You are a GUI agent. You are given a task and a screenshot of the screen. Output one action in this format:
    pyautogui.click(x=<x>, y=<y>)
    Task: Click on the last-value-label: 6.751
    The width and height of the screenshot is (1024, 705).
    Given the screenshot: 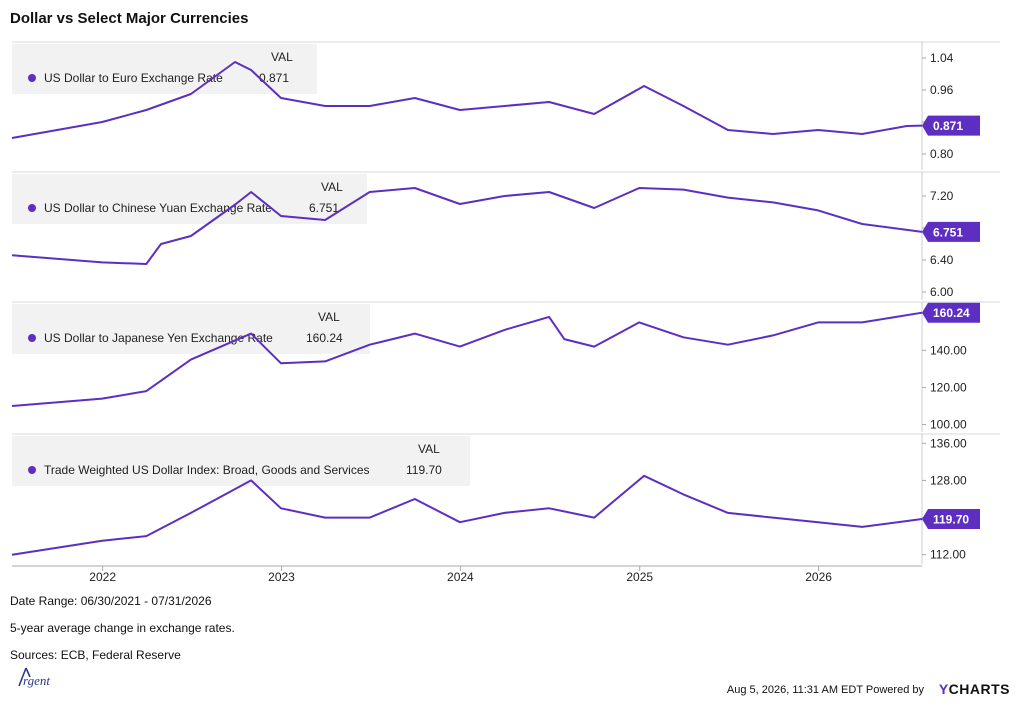 What is the action you would take?
    pyautogui.click(x=948, y=232)
    